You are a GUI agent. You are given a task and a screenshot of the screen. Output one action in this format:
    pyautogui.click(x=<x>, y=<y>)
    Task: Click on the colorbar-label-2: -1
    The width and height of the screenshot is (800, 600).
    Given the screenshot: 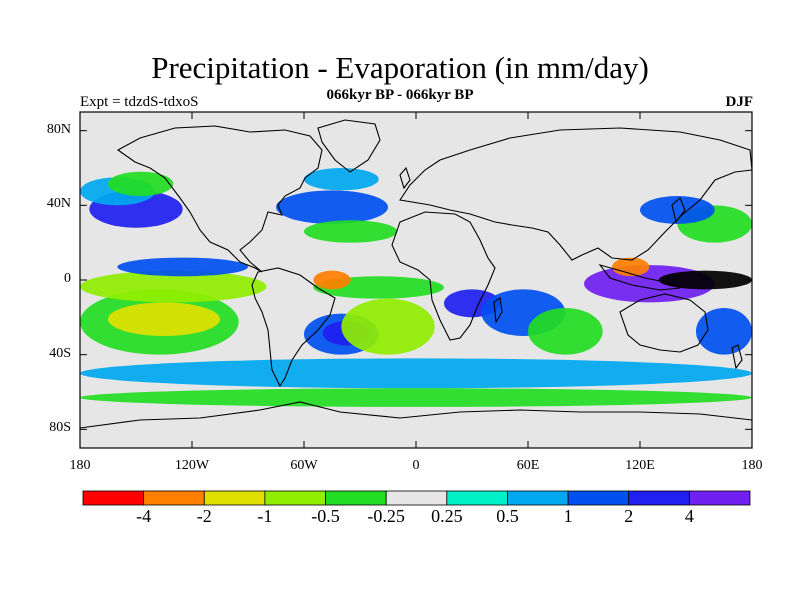 What is the action you would take?
    pyautogui.click(x=265, y=516)
    